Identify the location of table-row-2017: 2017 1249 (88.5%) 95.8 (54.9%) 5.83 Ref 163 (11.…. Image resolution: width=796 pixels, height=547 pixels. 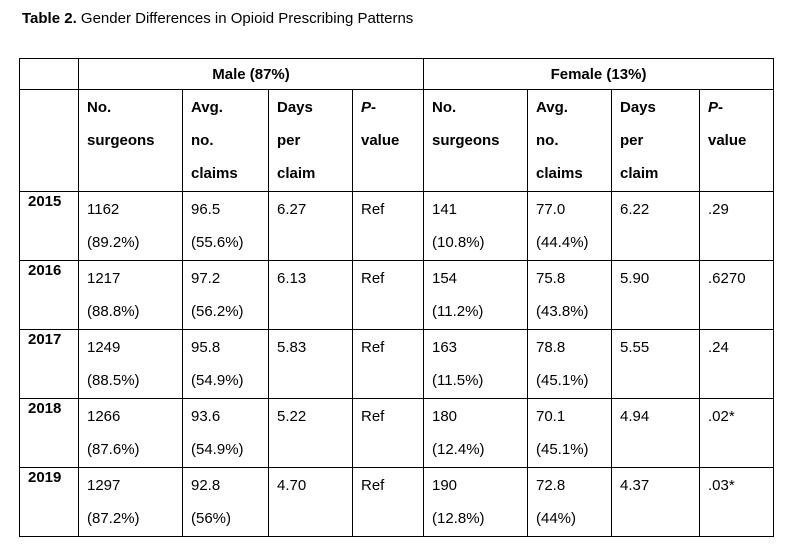
(396, 364).